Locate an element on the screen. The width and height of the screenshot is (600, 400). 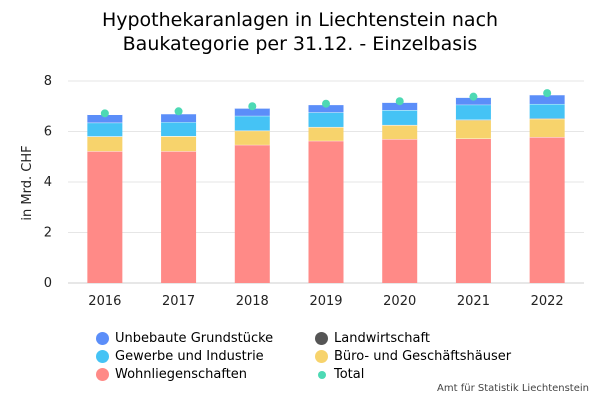
source-note: Amt für Statistik Liechtenstein is located at coordinates (513, 388).